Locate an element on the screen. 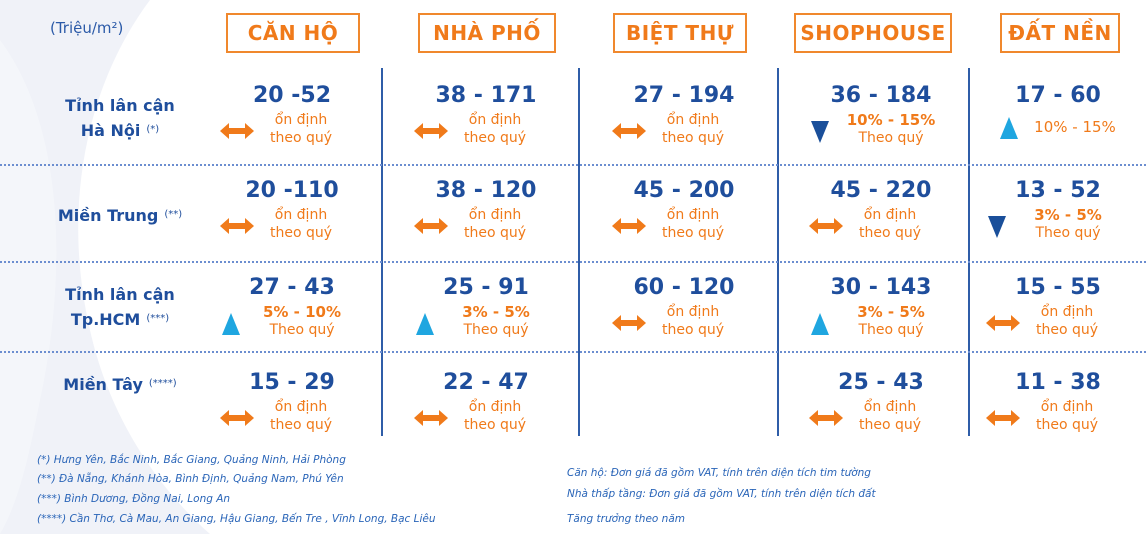 The image size is (1146, 534). header-shophouse: SHOPHOUSE is located at coordinates (873, 33).